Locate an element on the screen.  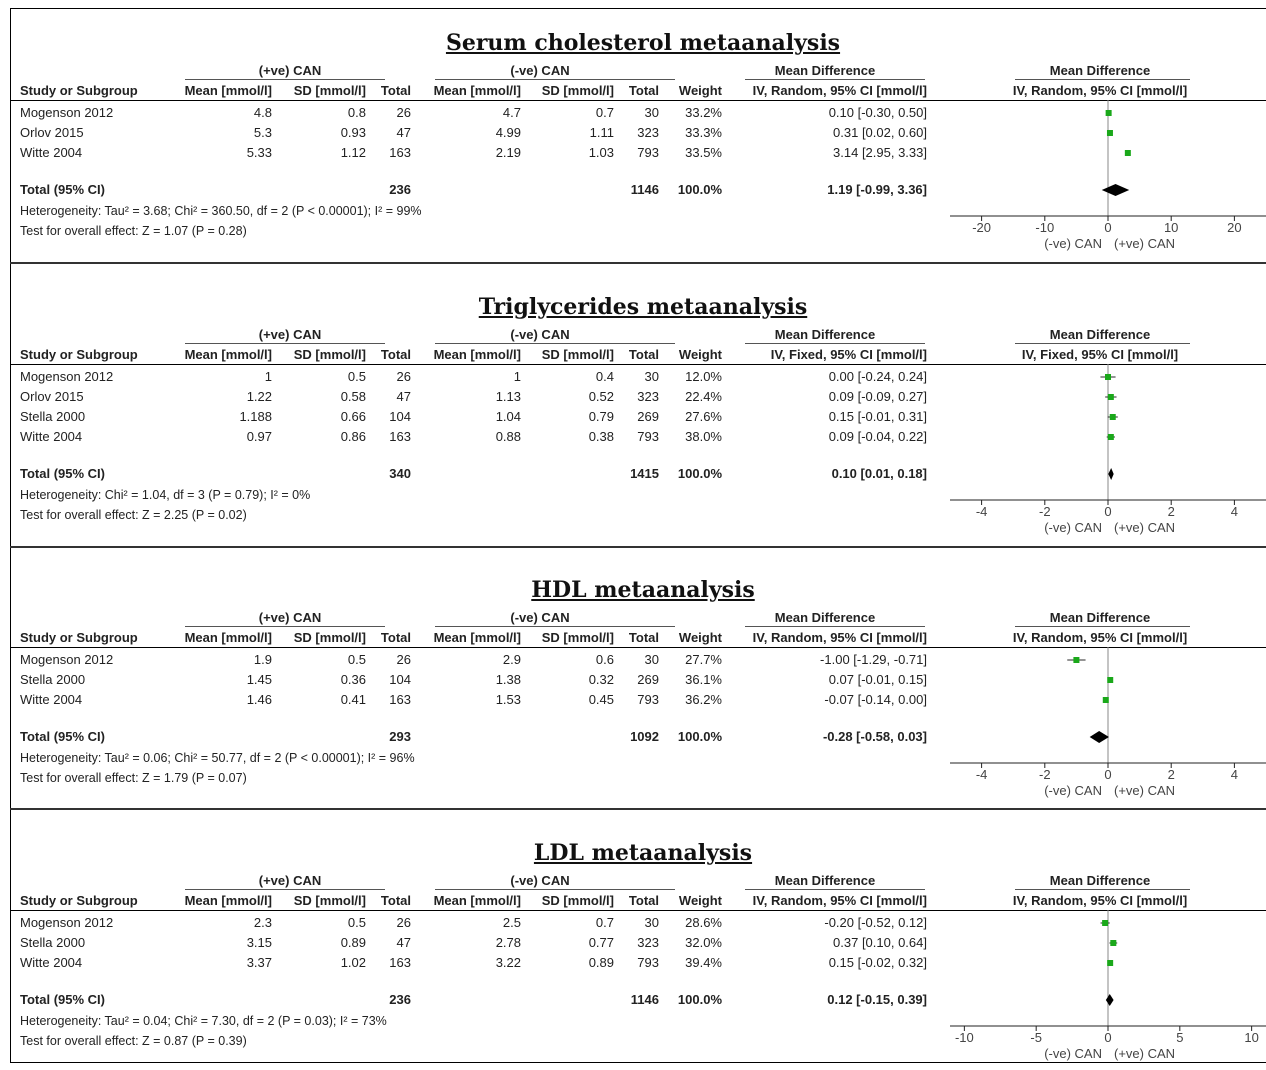
ci-text: 0.07 [-0.01, 0.15] is located at coordinates (877, 679).